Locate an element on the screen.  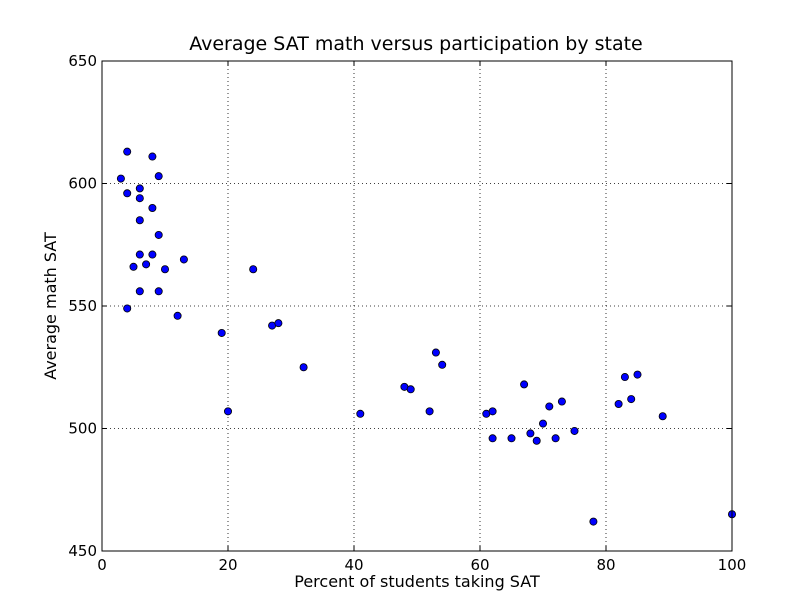
x-tick-label: 60 is located at coordinates (479, 565).